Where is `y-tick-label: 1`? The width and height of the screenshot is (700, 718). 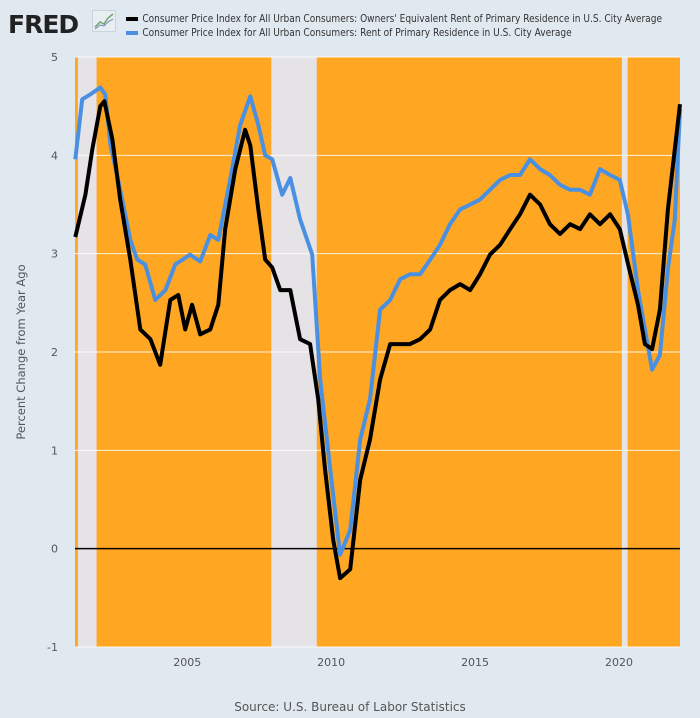 y-tick-label: 1 is located at coordinates (54, 450).